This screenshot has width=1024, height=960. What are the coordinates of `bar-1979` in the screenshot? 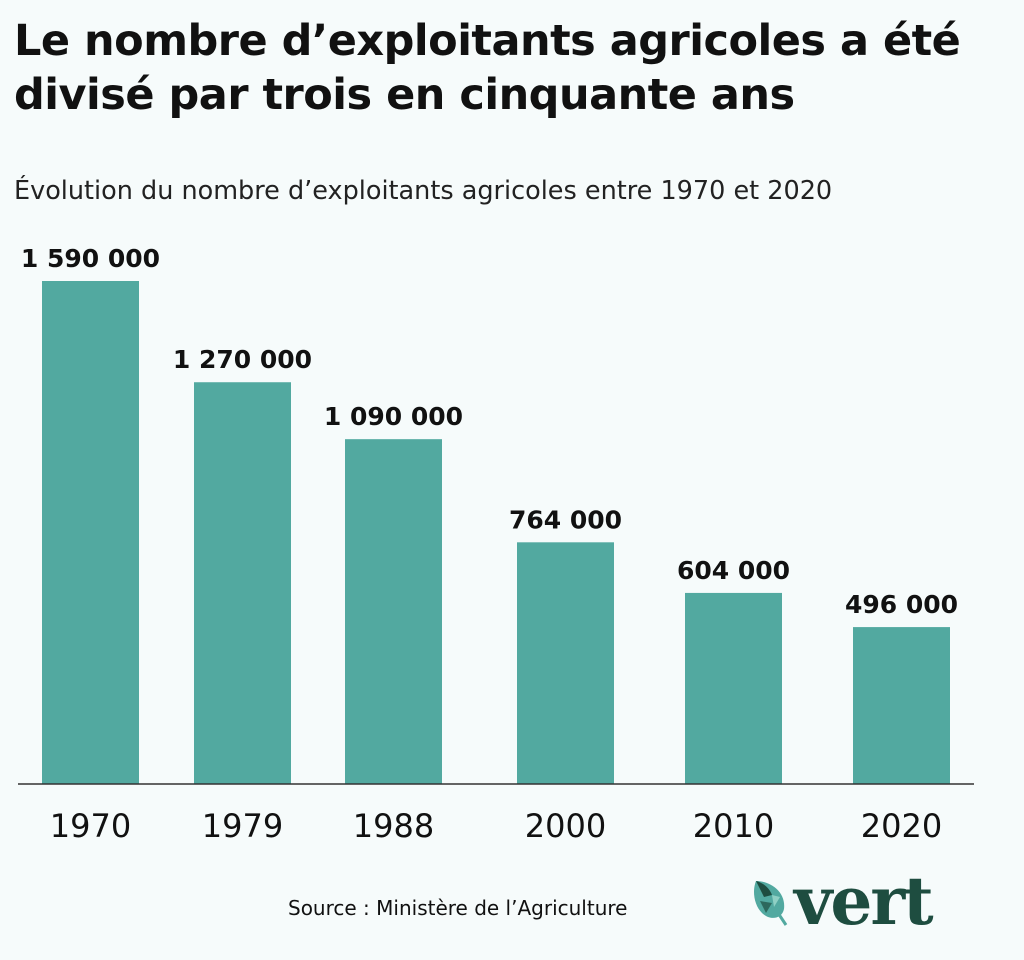 It's located at (242, 583).